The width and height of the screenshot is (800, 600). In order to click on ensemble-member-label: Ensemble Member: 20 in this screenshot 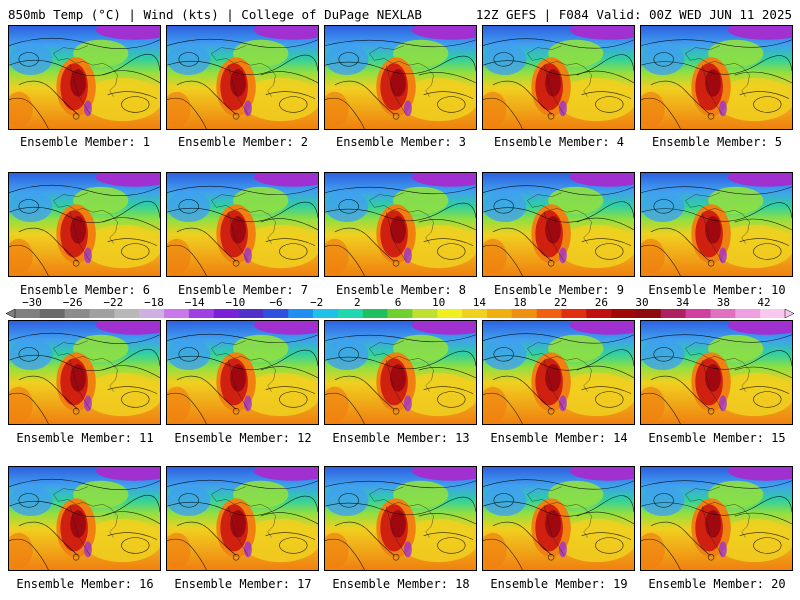, I will do `click(717, 584)`.